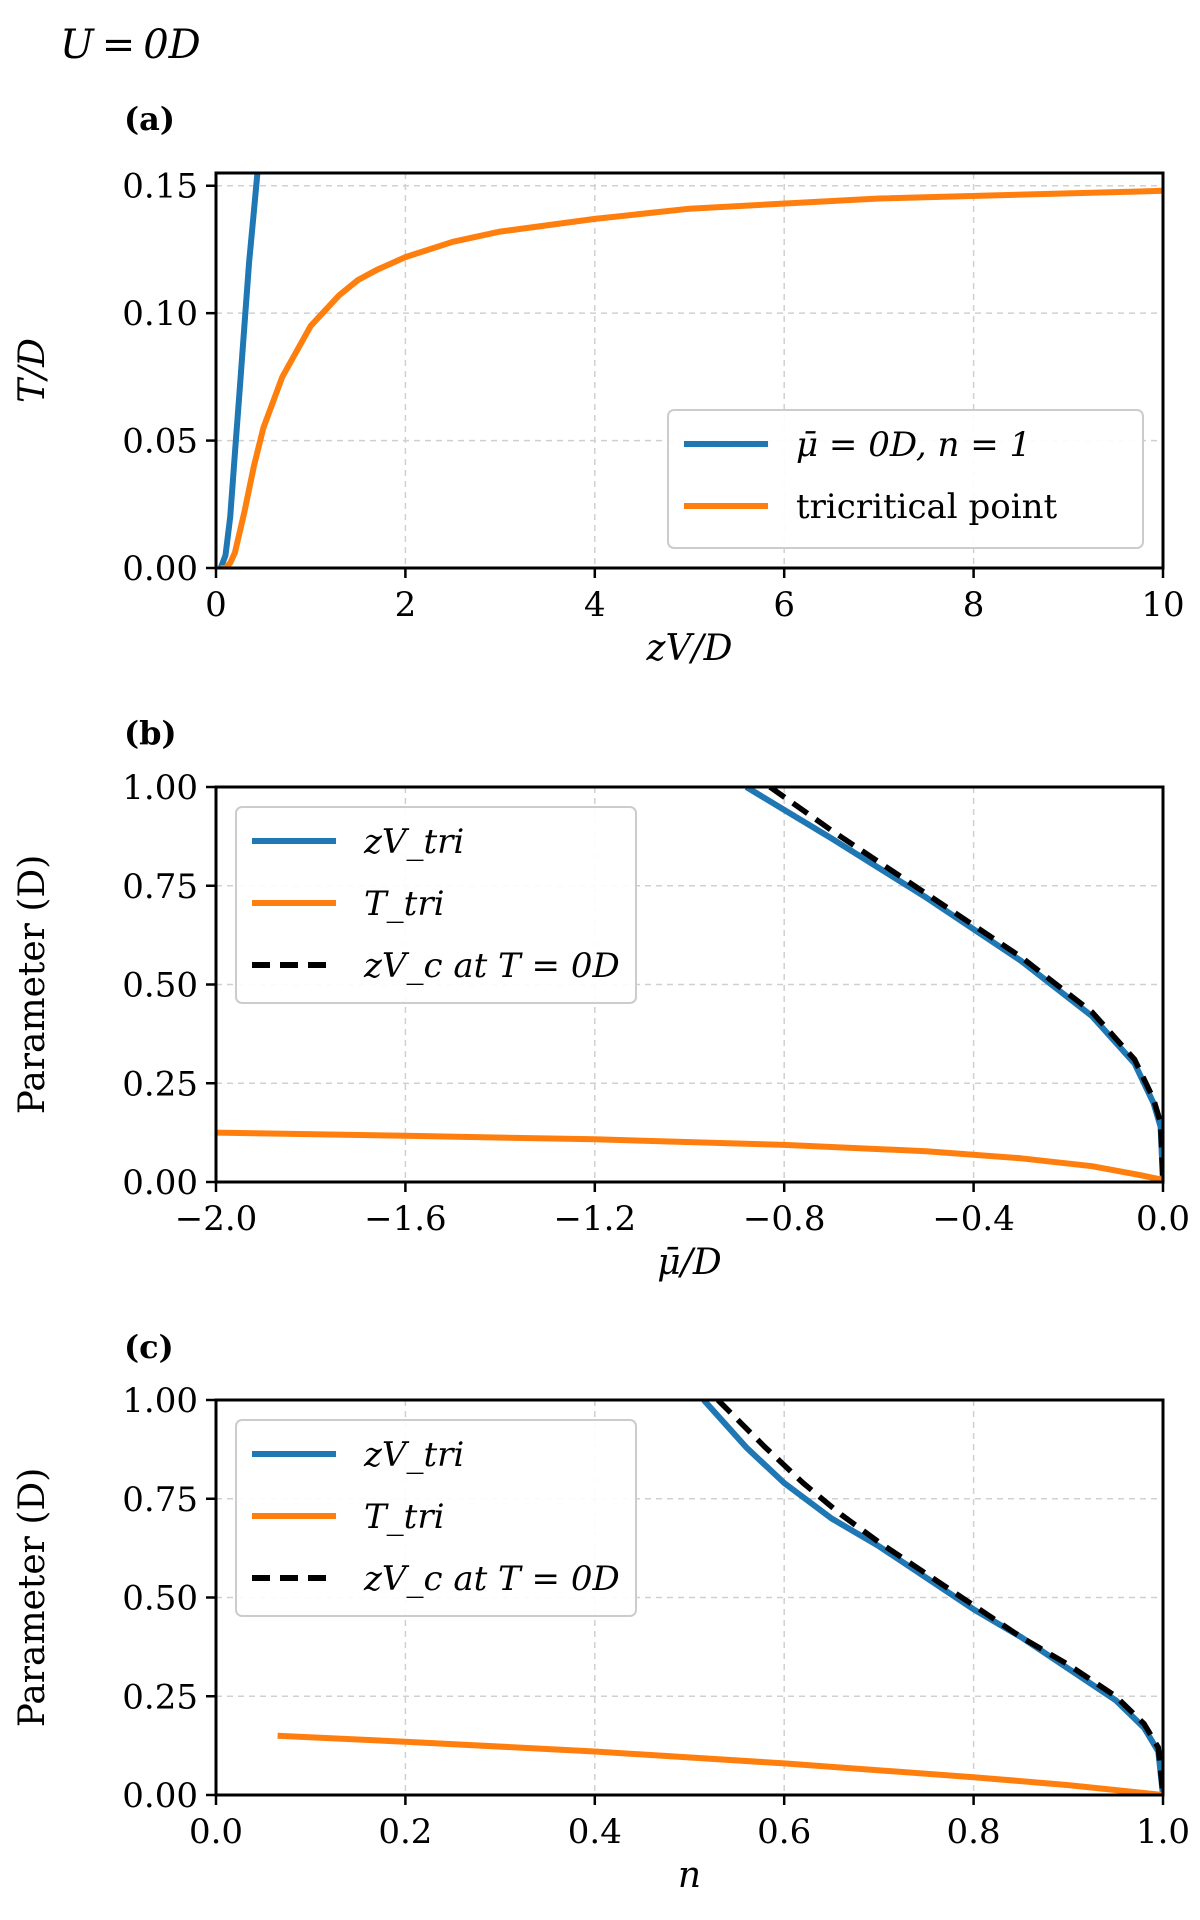  What do you see at coordinates (973, 1219) in the screenshot?
I see `x-tick-label: −0.4` at bounding box center [973, 1219].